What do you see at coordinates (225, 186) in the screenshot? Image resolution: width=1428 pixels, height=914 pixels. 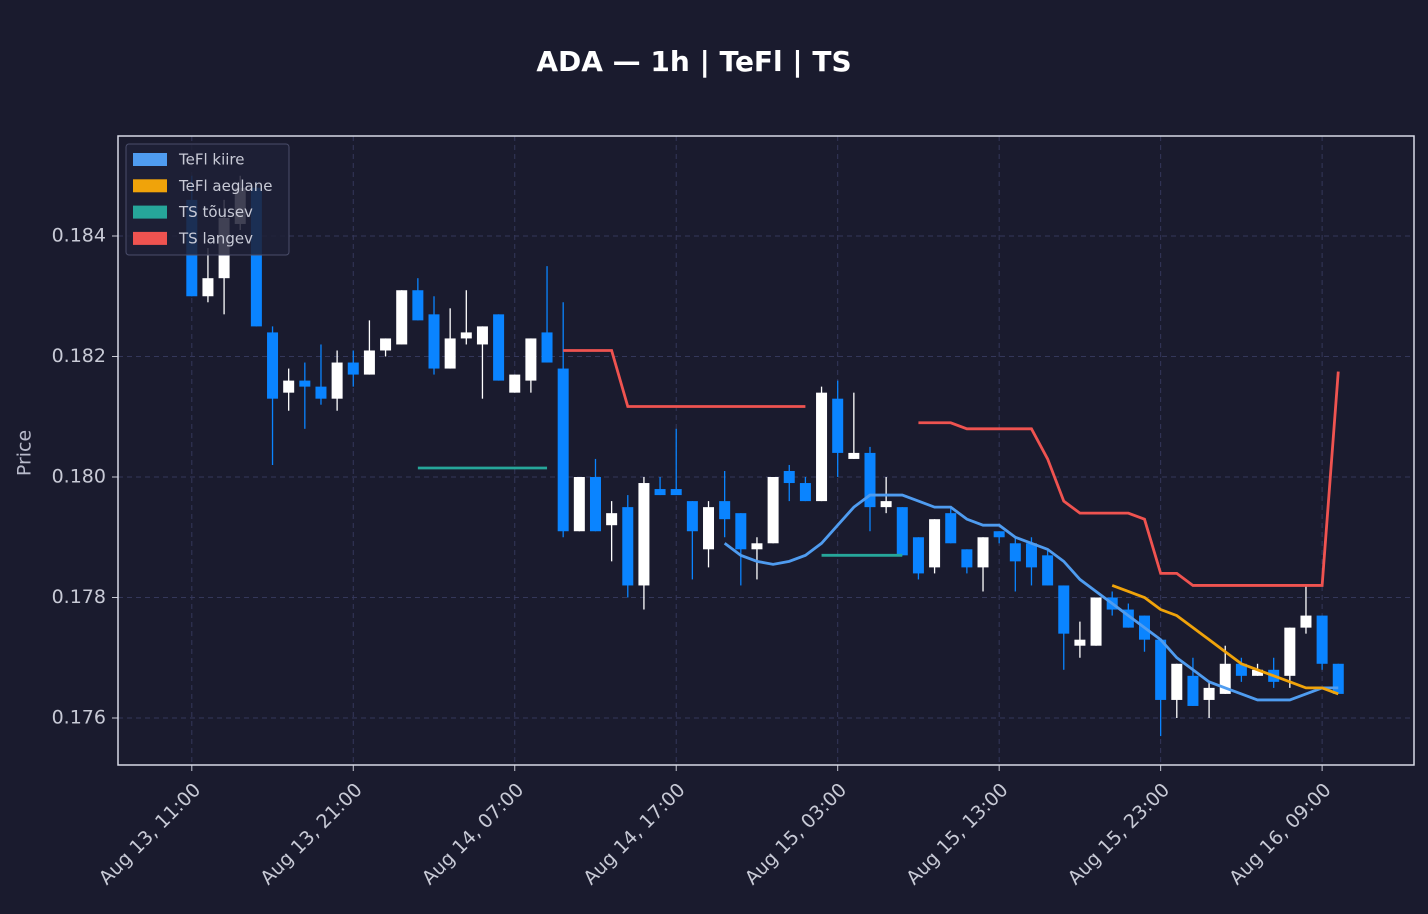 I see `legend-label: TeFl aeglane` at bounding box center [225, 186].